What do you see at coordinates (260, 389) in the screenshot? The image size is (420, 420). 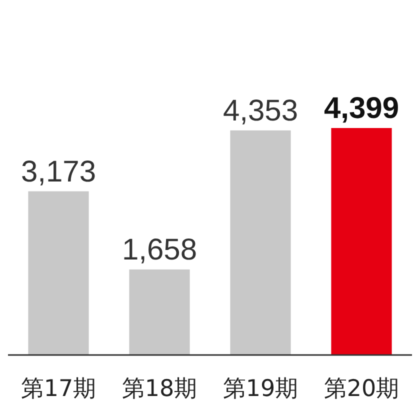 I see `x-tick-label: 第19期` at bounding box center [260, 389].